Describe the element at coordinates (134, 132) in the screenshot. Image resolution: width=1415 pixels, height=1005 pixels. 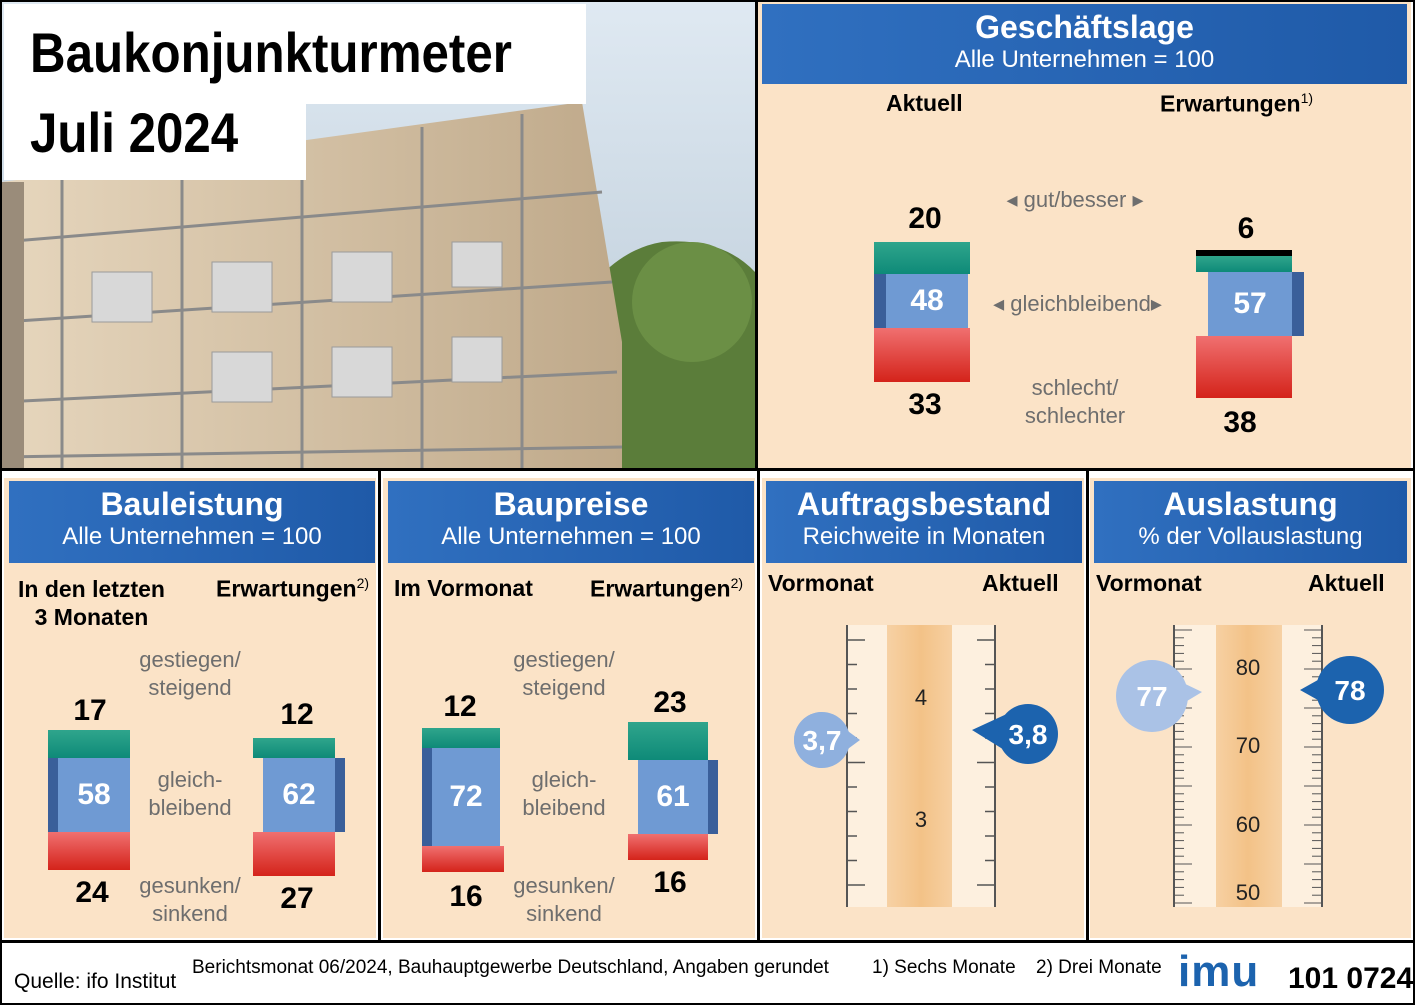
I see `title-line-2: Juli 2024` at that location.